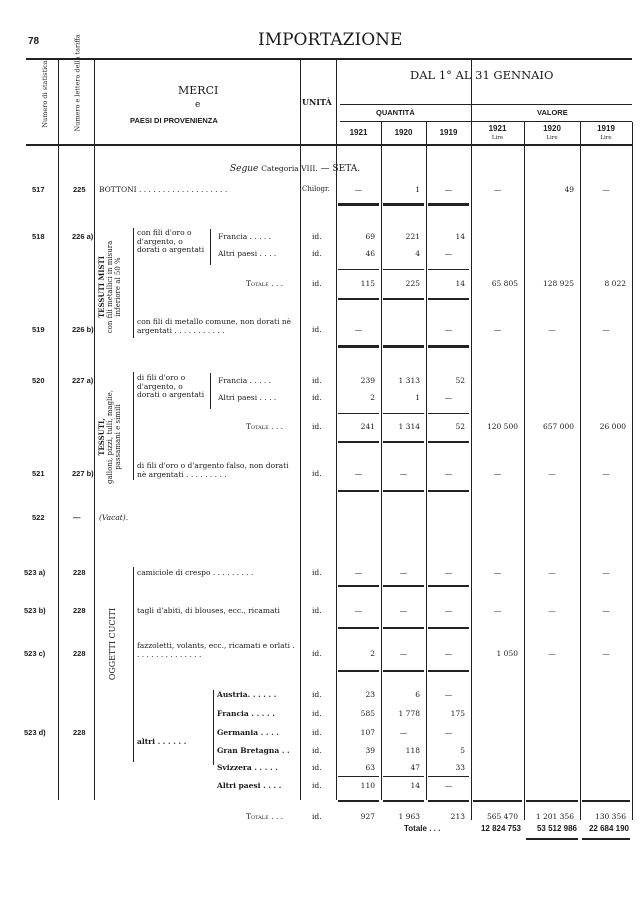  Describe the element at coordinates (608, 828) in the screenshot. I see `grand-total-value: 22 684 190` at that location.